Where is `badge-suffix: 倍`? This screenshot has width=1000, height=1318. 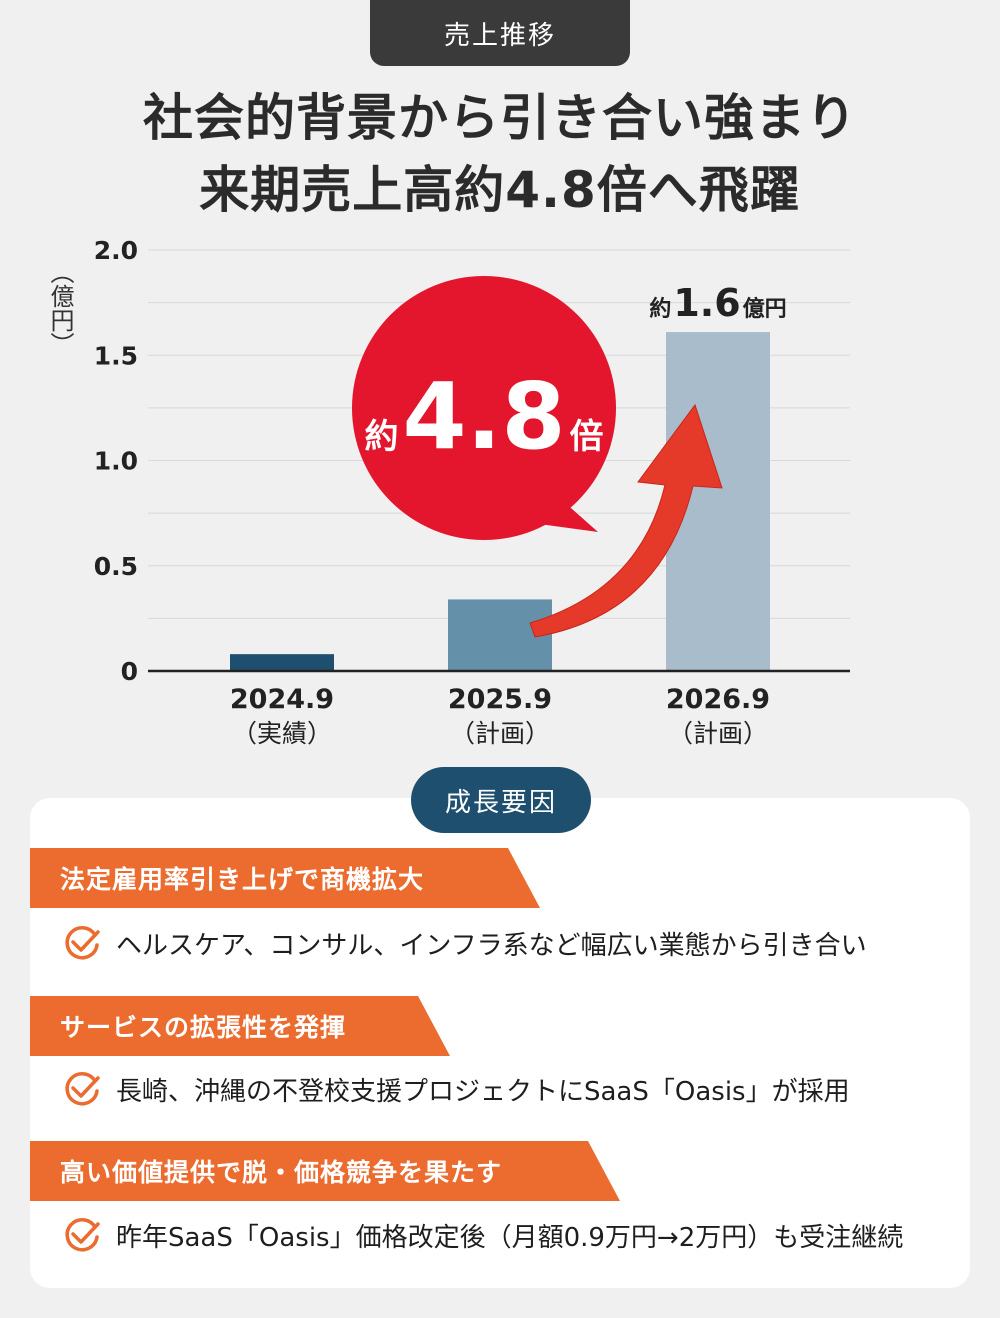
badge-suffix: 倍 is located at coordinates (586, 437).